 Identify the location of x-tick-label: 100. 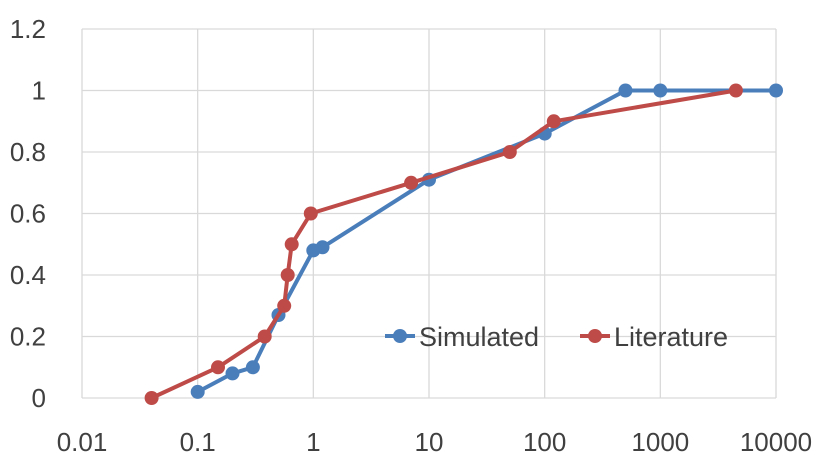
(544, 442).